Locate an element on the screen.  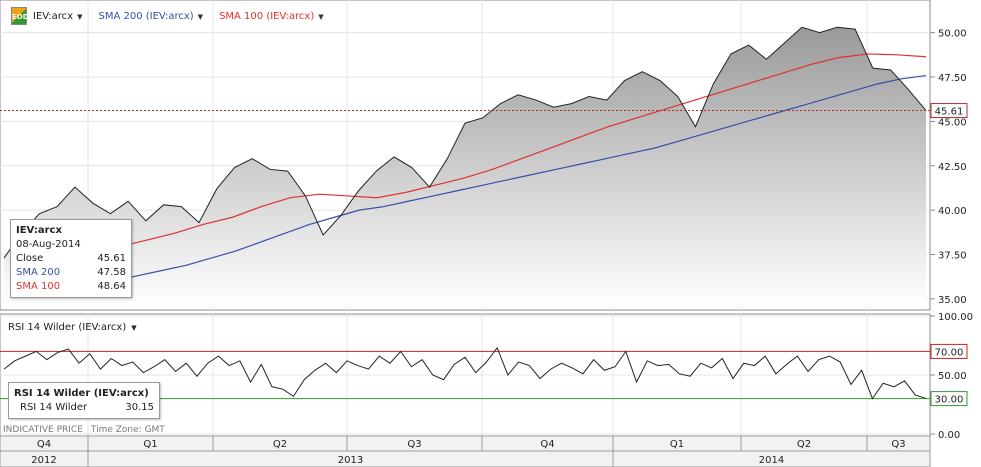
rsi-line is located at coordinates (465, 373).